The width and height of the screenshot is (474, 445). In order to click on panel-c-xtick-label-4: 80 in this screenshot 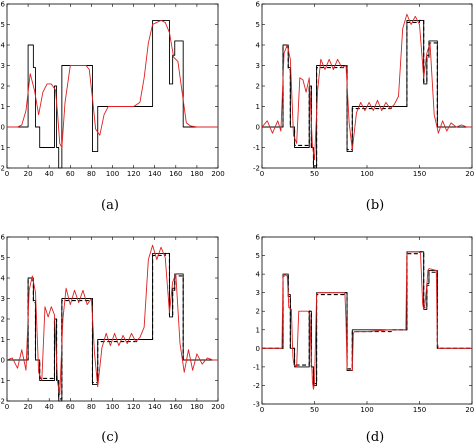, I will do `click(91, 407)`.